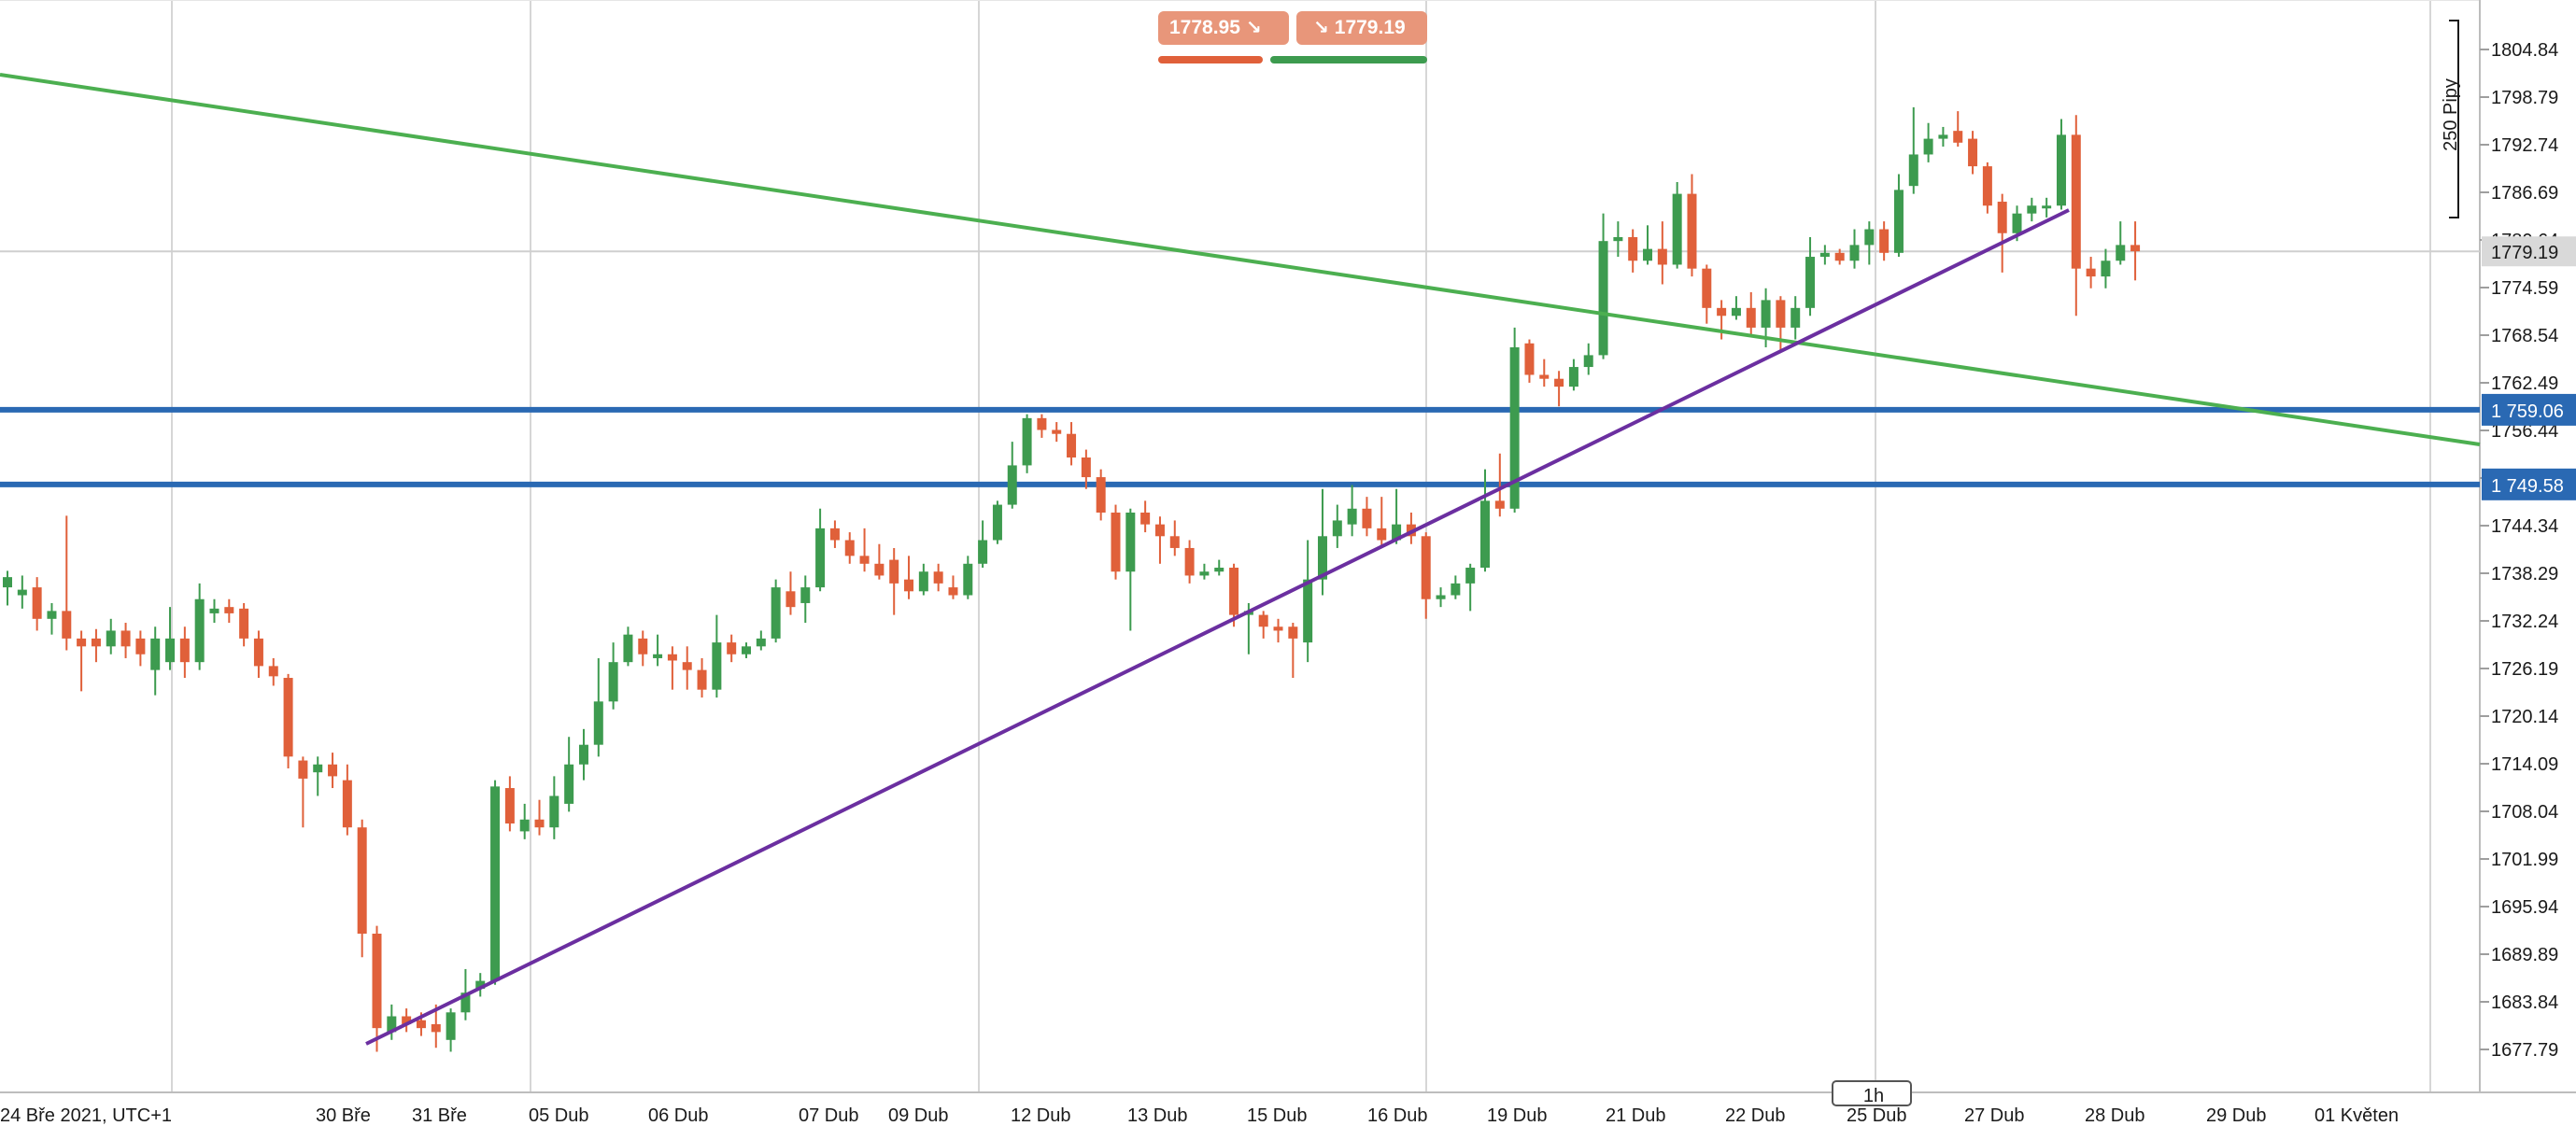 The height and width of the screenshot is (1126, 2576). What do you see at coordinates (1240, 446) in the screenshot?
I see `horizontal-levels` at bounding box center [1240, 446].